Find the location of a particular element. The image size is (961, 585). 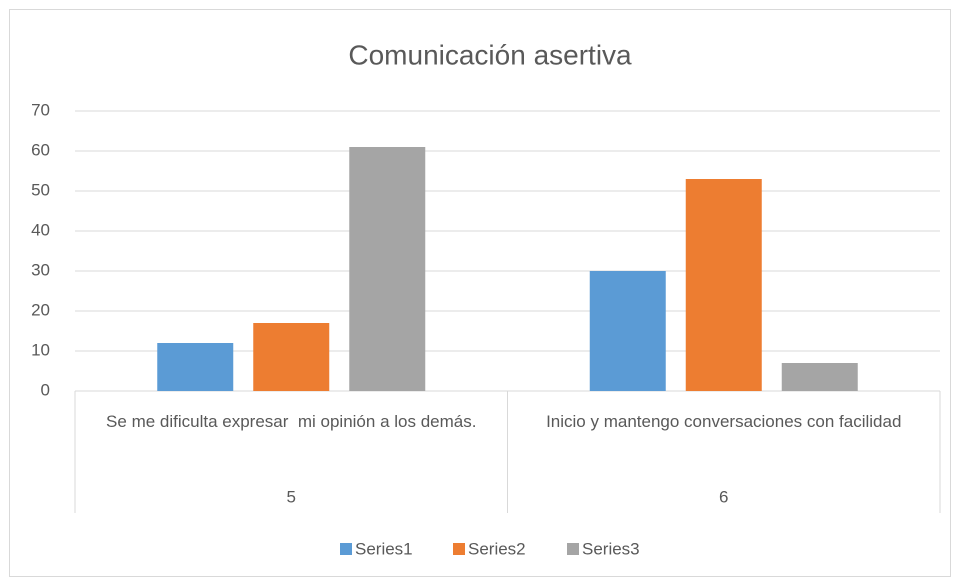

y-tick-label: 0 is located at coordinates (45, 389).